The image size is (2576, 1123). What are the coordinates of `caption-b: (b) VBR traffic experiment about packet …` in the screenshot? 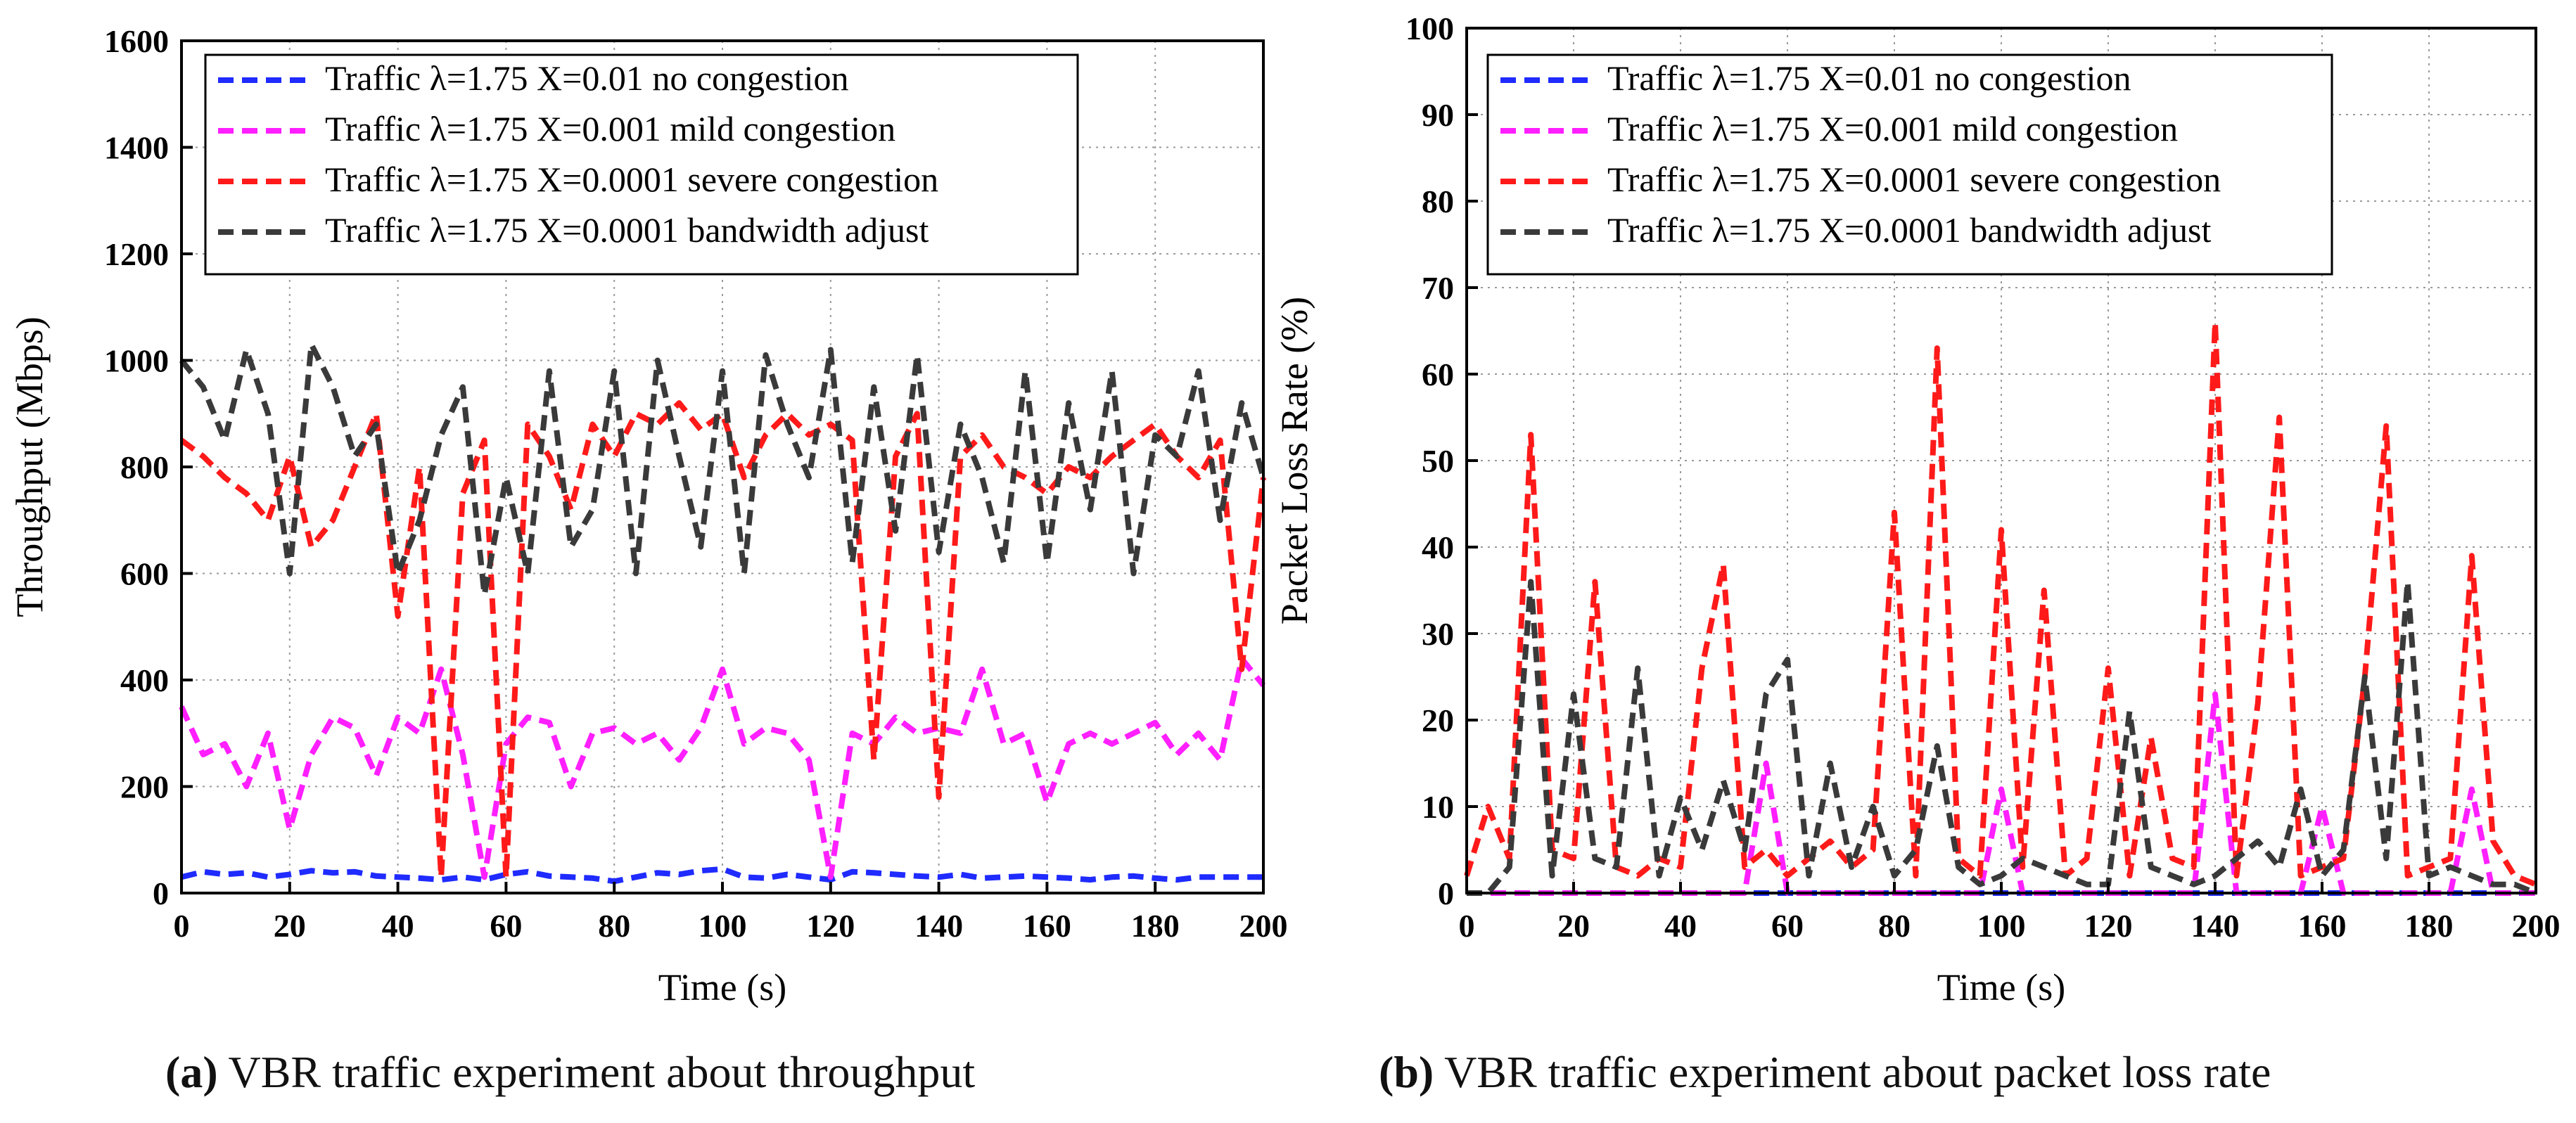 It's located at (1825, 1072).